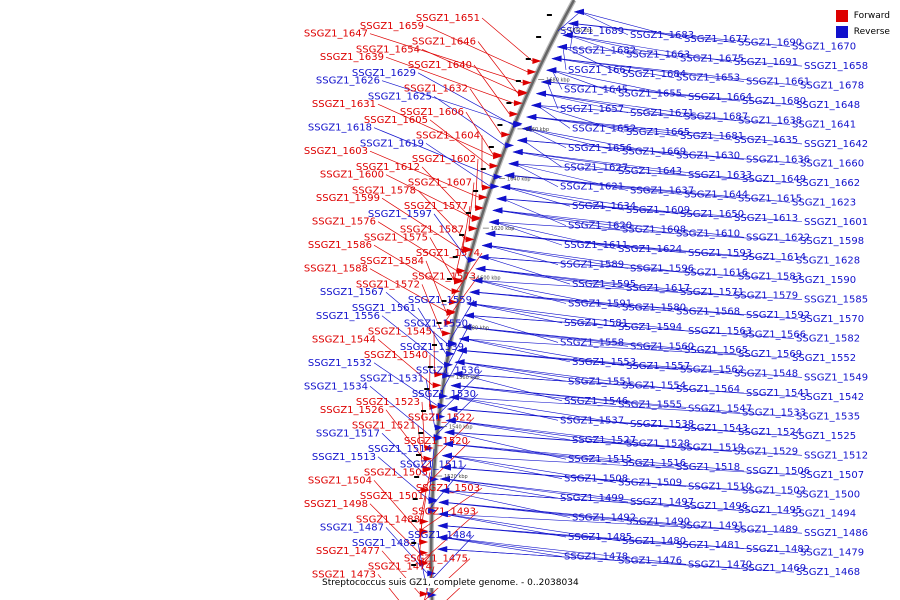 Image resolution: width=900 pixels, height=600 pixels. What do you see at coordinates (766, 296) in the screenshot?
I see `gene-label: SSGZ1_1579` at bounding box center [766, 296].